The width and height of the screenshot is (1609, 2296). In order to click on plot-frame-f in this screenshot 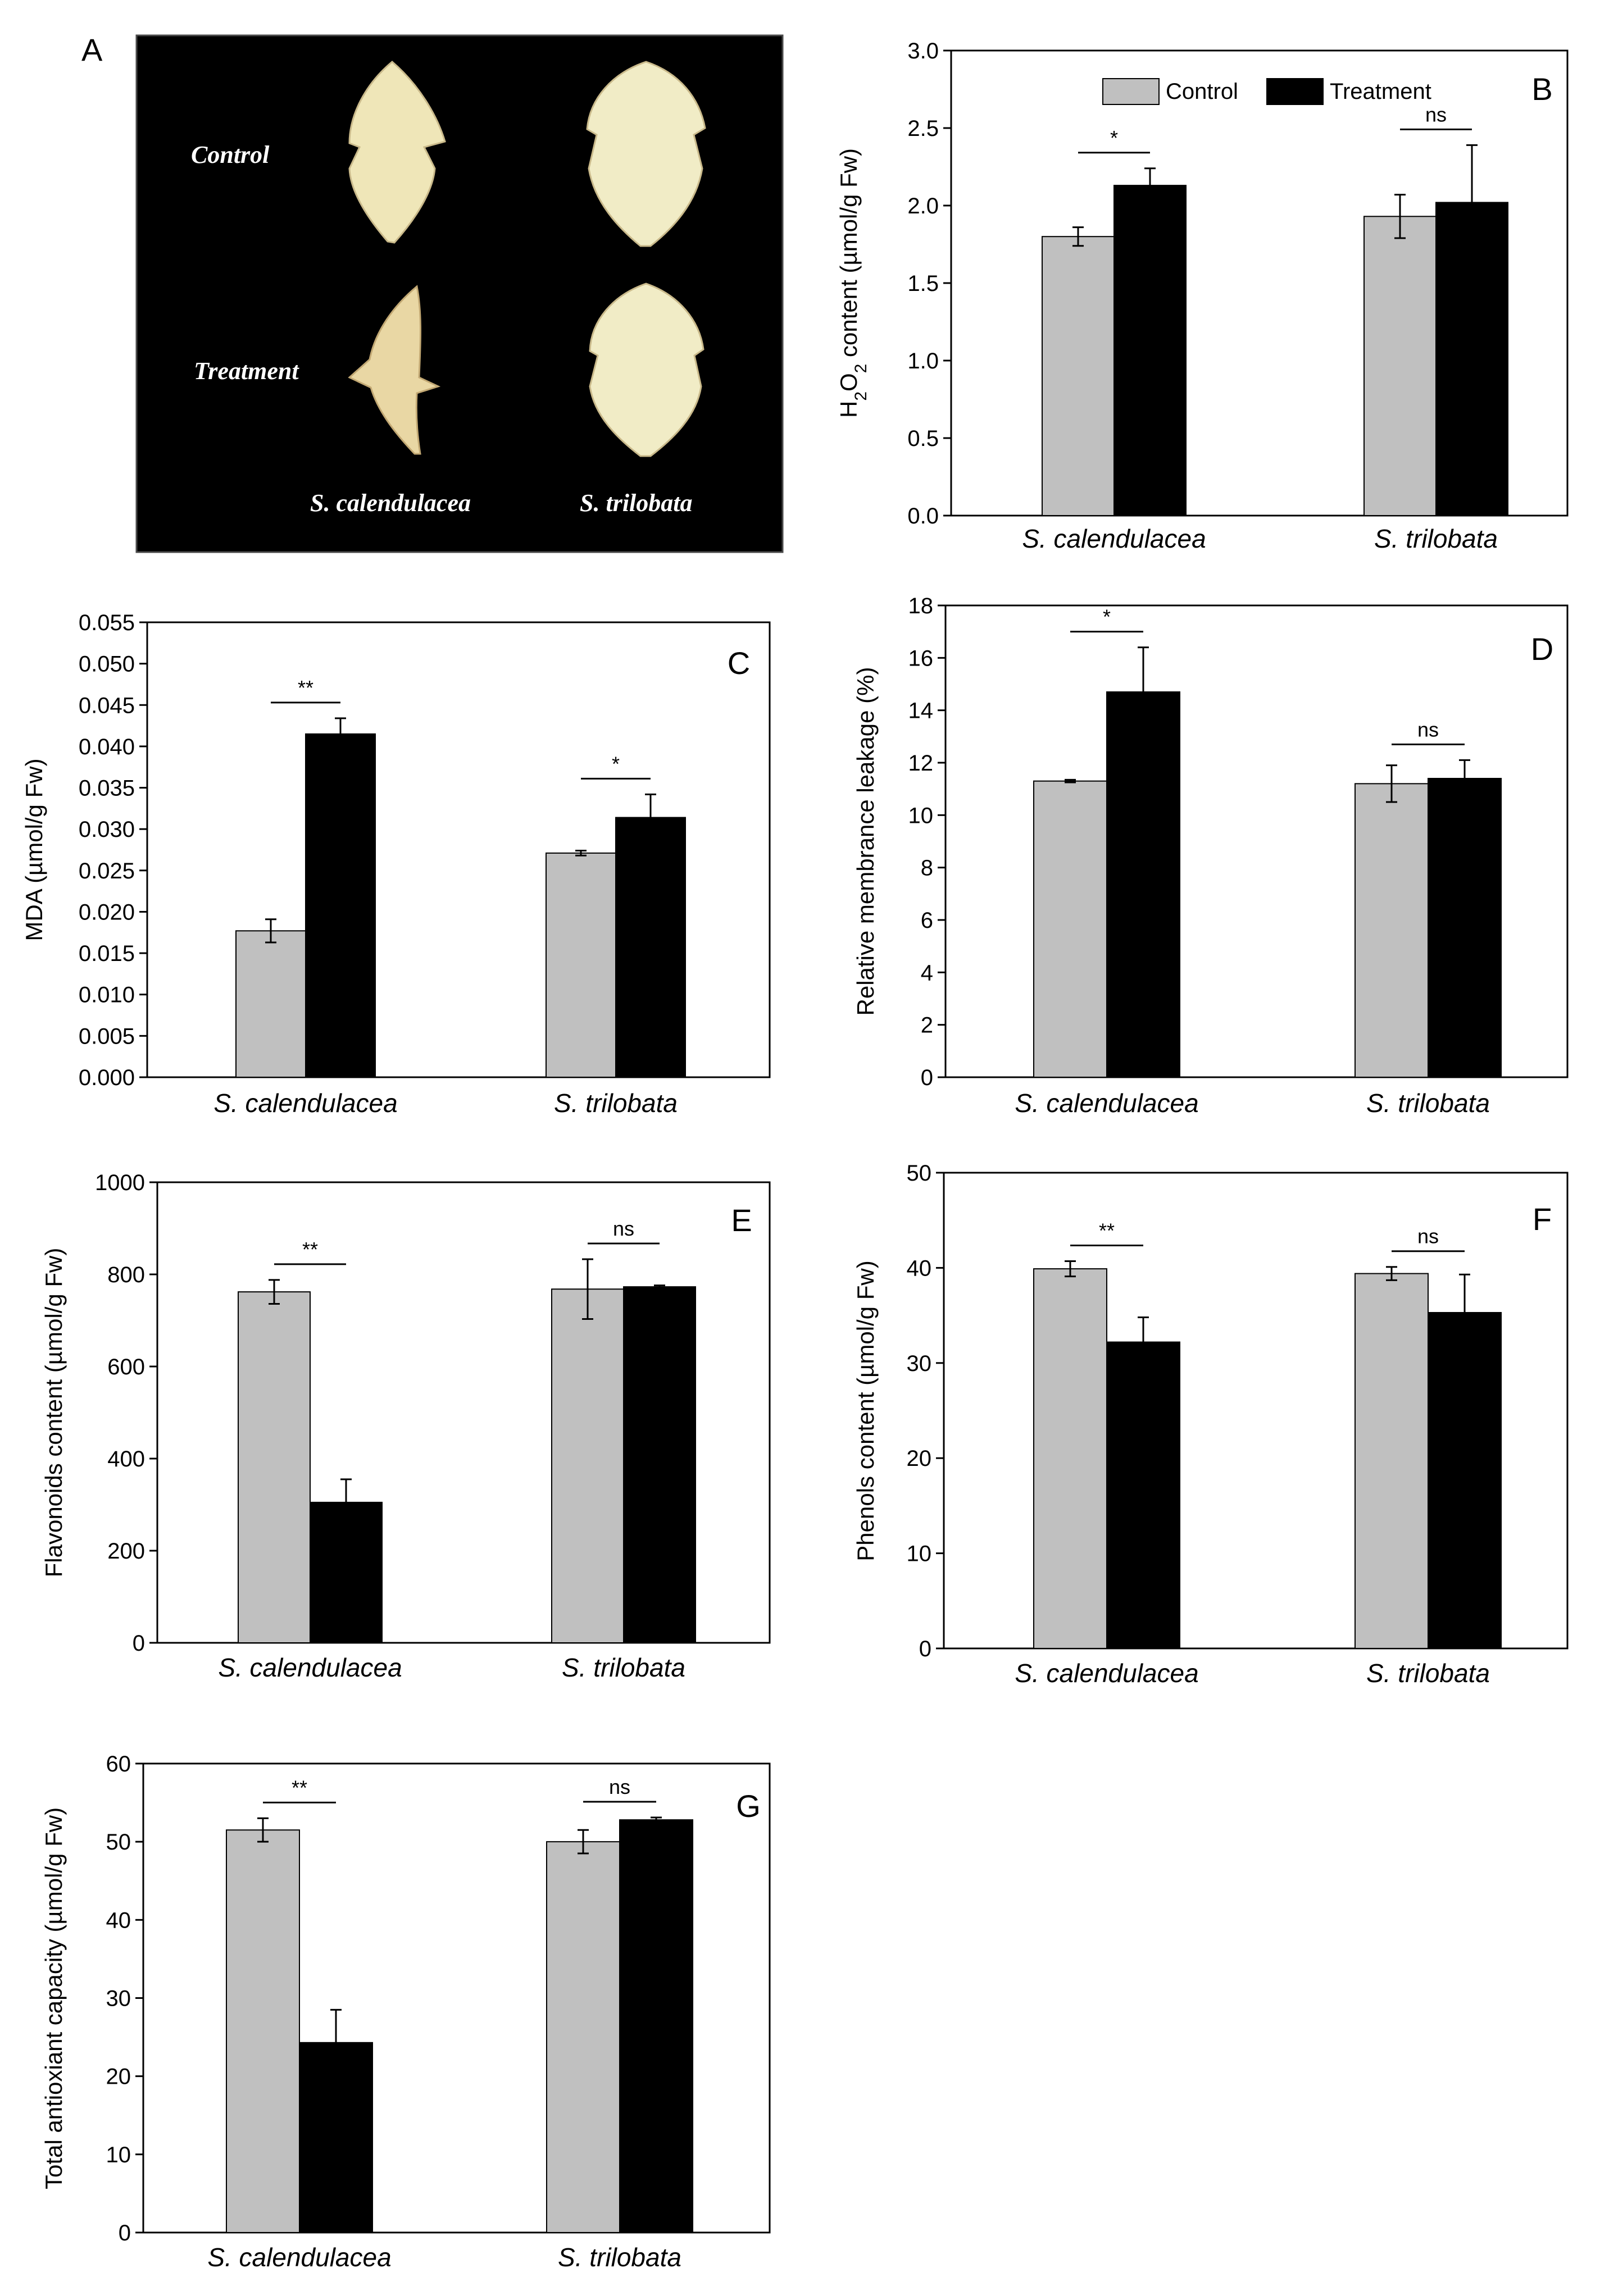, I will do `click(1256, 1411)`.